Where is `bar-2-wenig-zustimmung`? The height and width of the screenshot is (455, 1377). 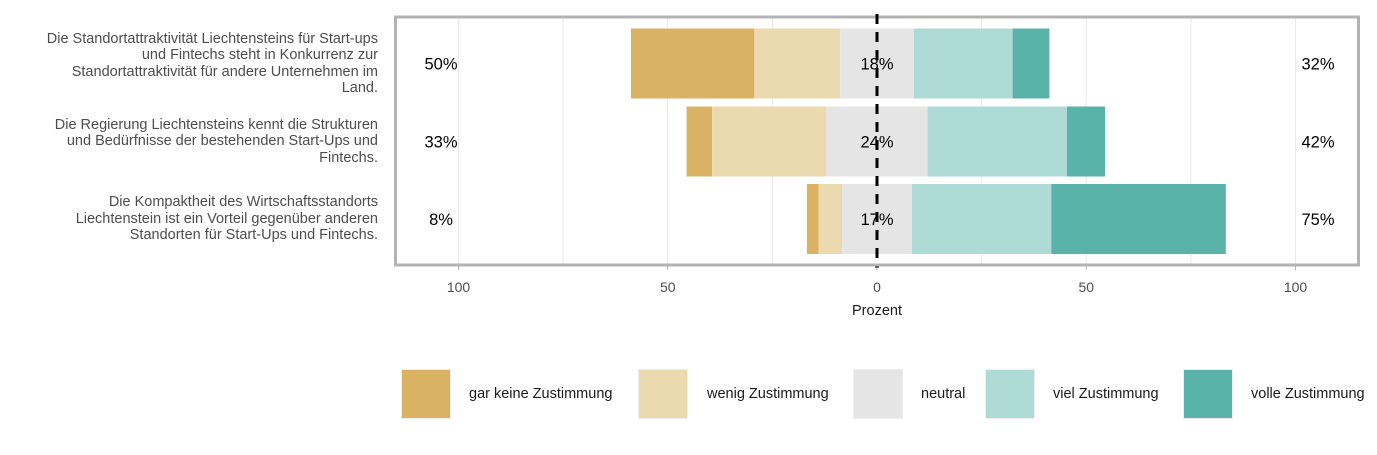 bar-2-wenig-zustimmung is located at coordinates (769, 141).